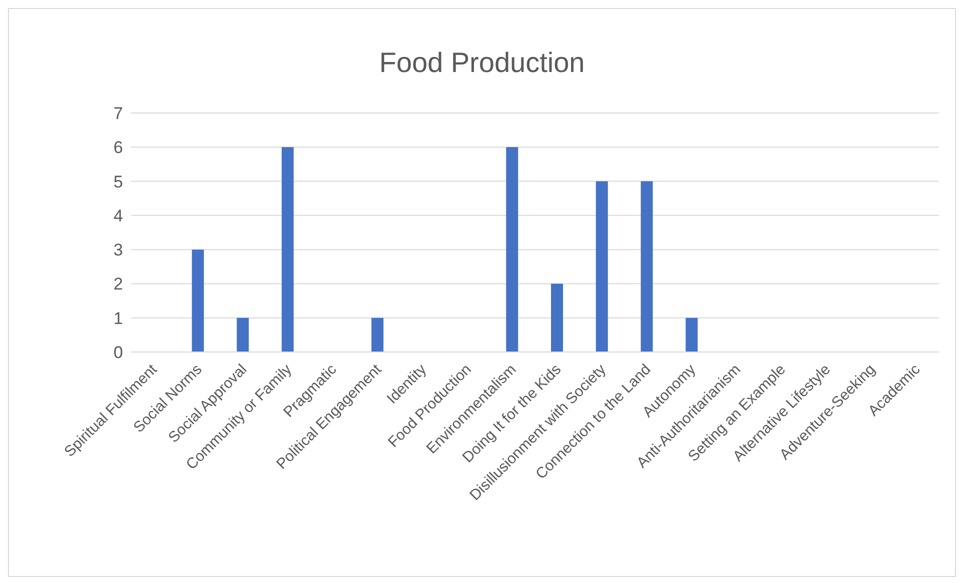 This screenshot has height=583, width=962. I want to click on y-tick-label: 3, so click(118, 250).